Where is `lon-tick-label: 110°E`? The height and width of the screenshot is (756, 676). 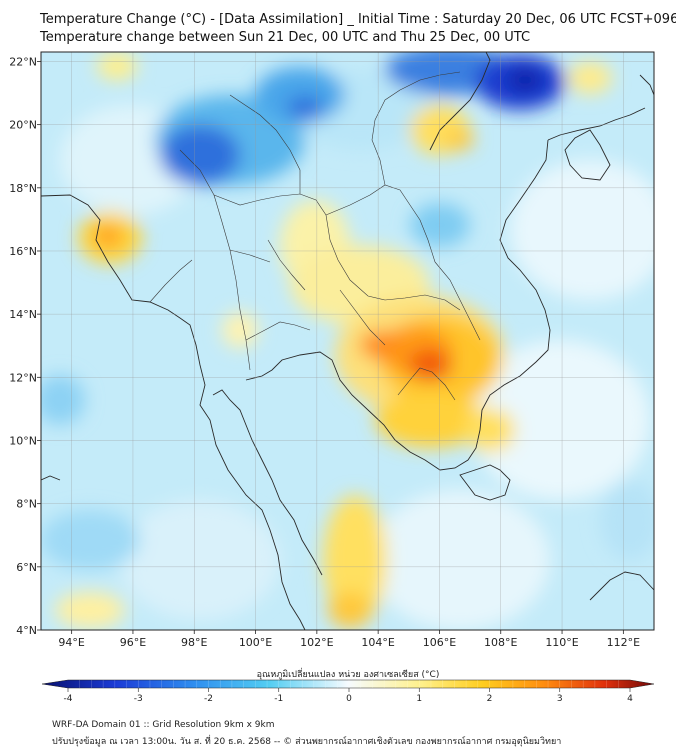 lon-tick-label: 110°E is located at coordinates (561, 642).